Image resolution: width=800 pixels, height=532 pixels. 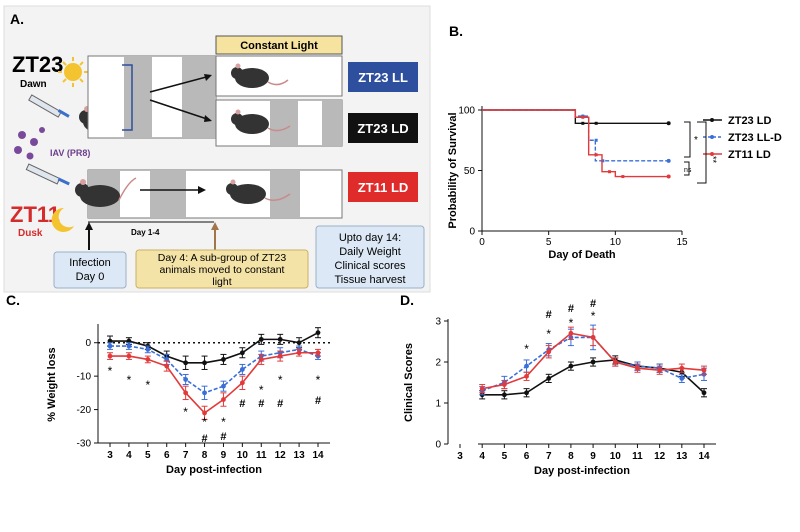 I want to click on x-tick-label: 9, so click(x=593, y=456).